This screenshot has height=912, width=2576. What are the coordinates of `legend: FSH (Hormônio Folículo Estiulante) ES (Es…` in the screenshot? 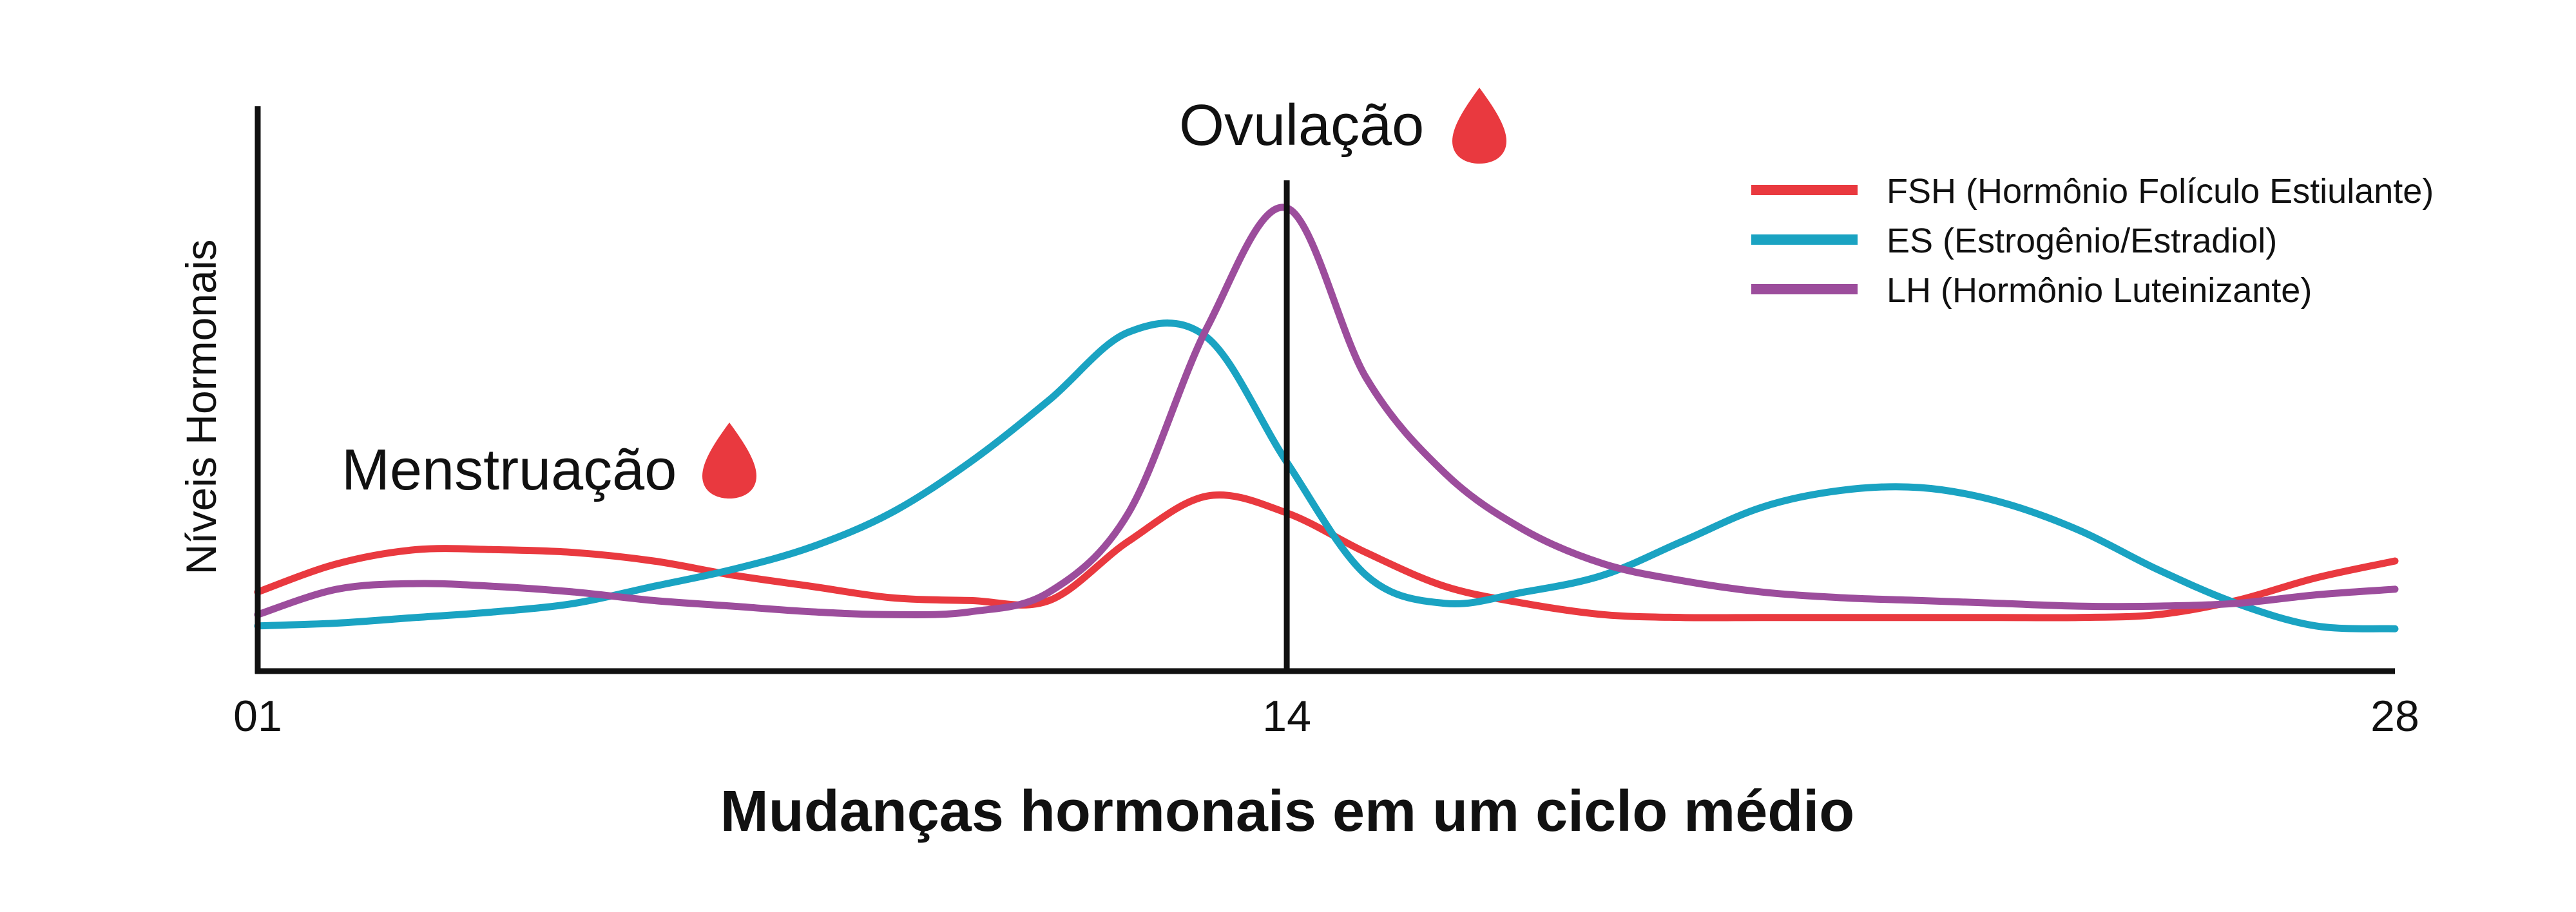 It's located at (2093, 241).